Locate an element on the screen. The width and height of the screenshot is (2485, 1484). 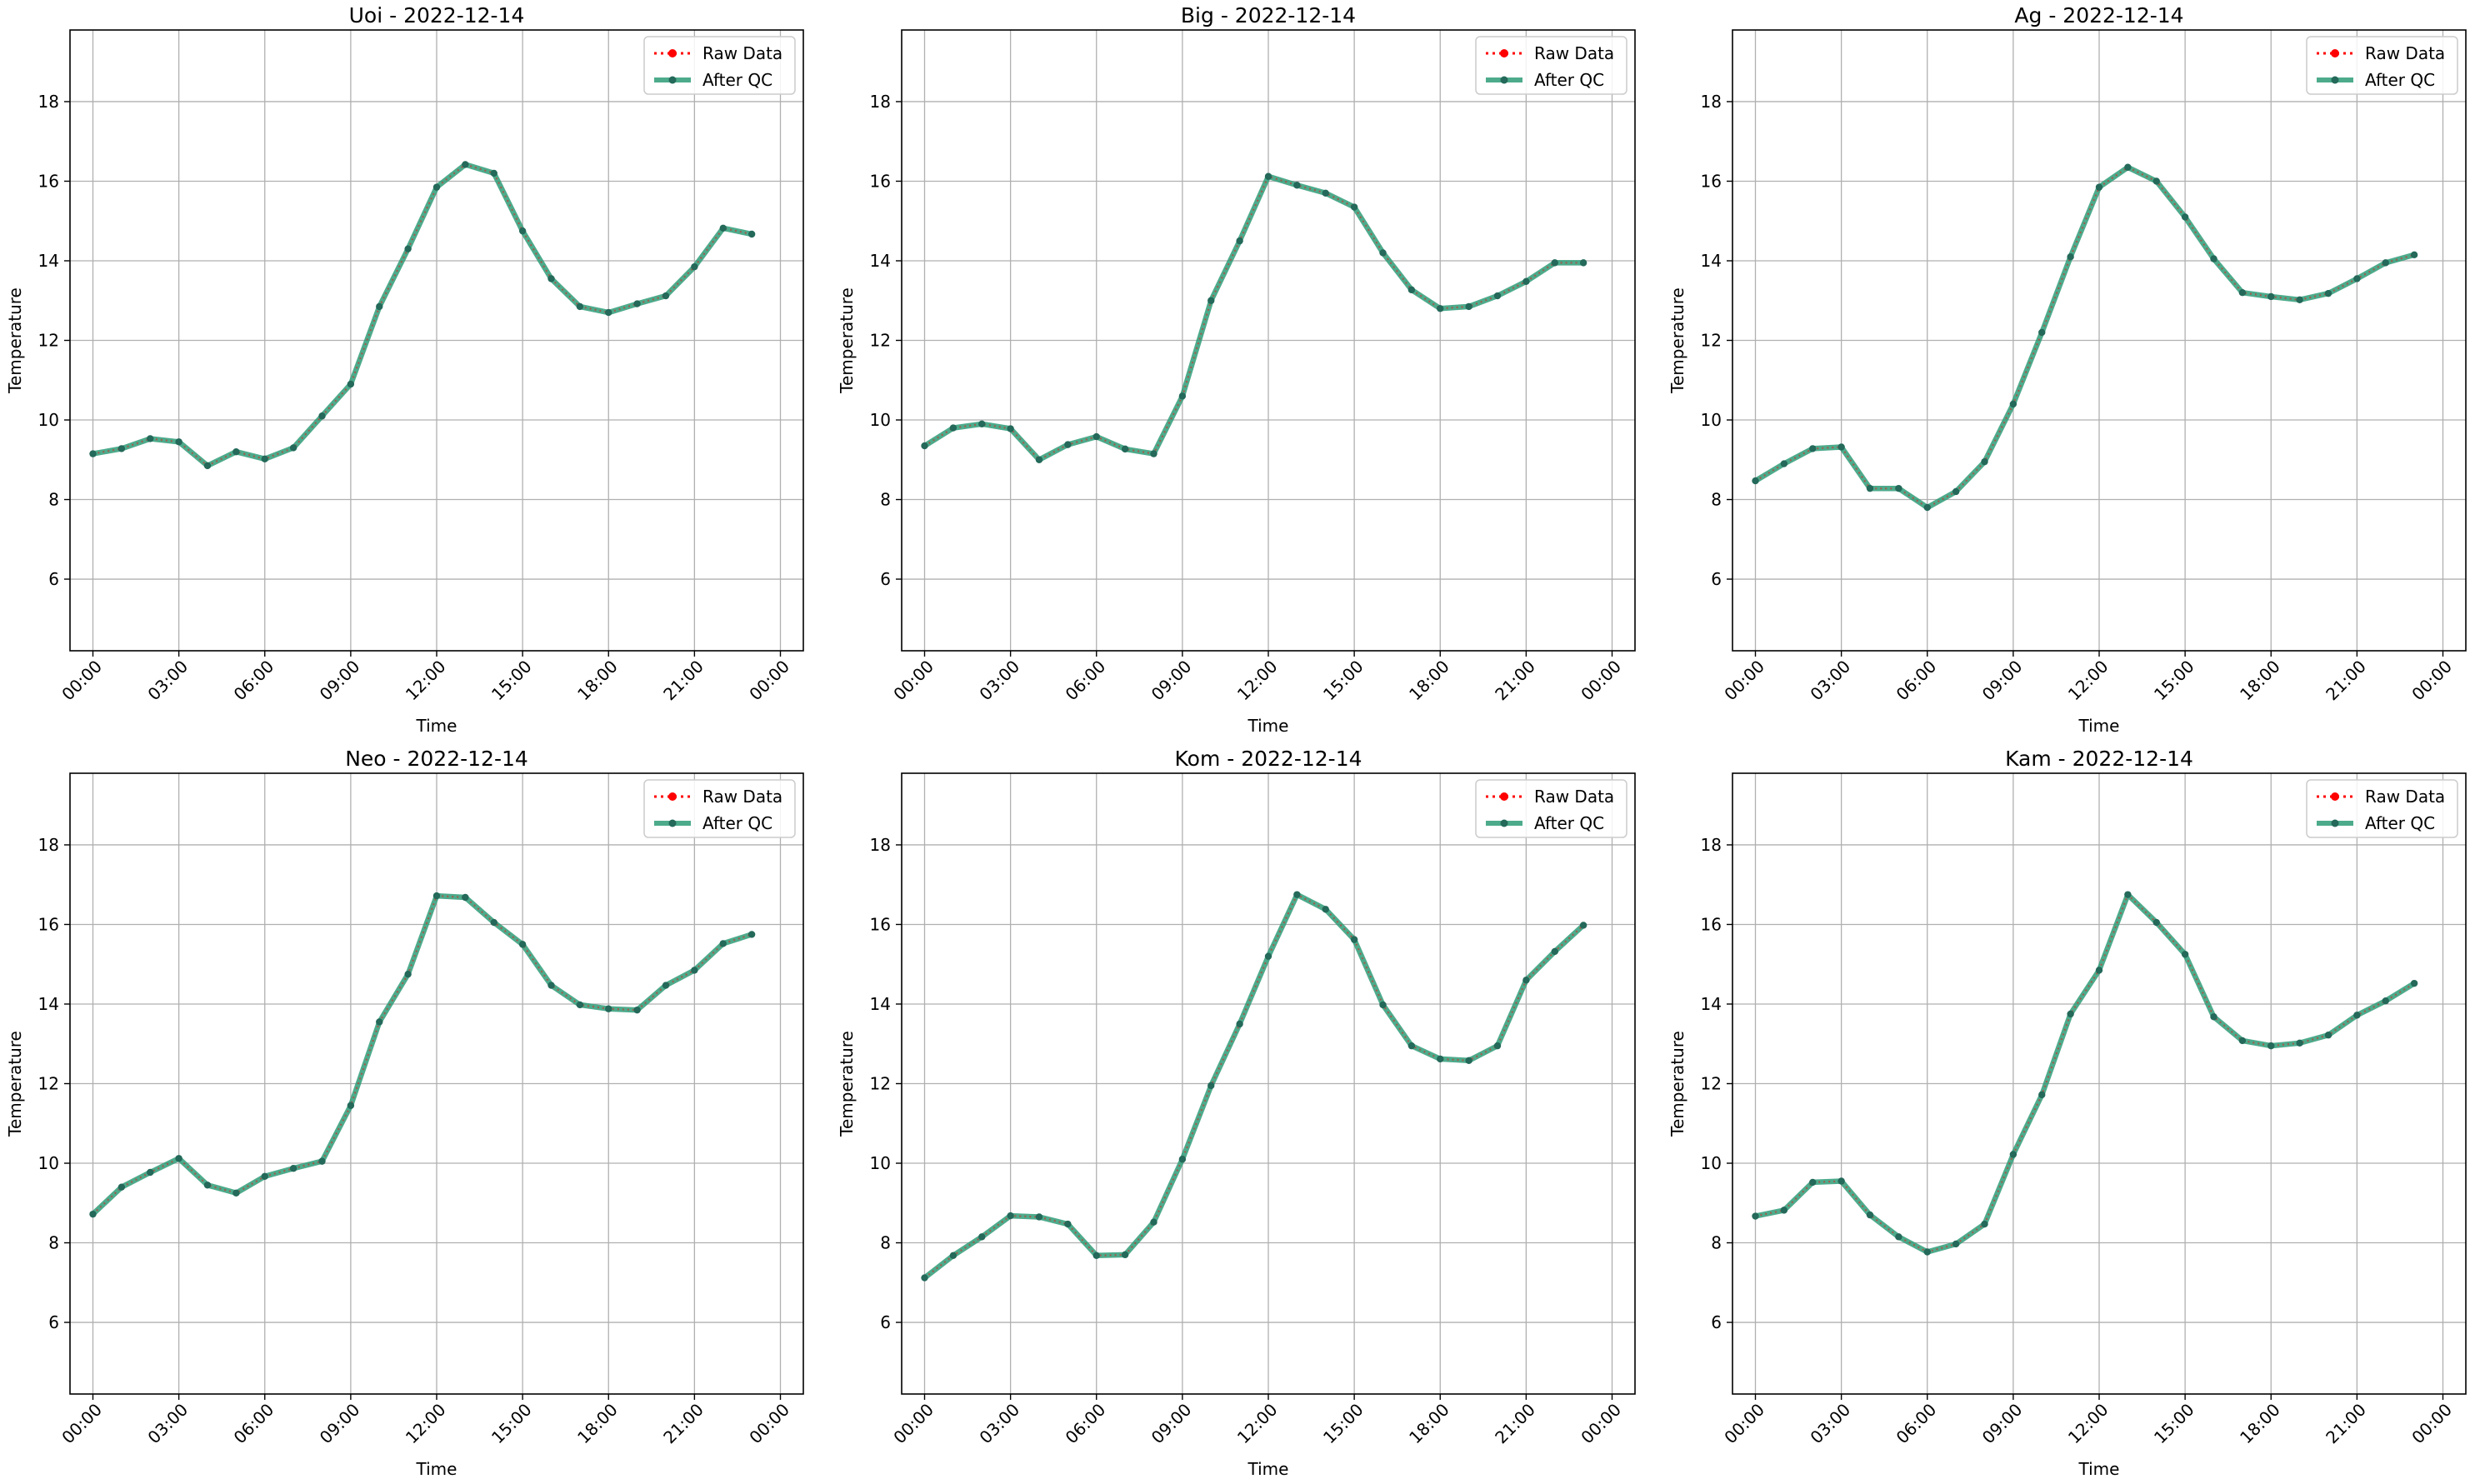
grid is located at coordinates (2099, 340).